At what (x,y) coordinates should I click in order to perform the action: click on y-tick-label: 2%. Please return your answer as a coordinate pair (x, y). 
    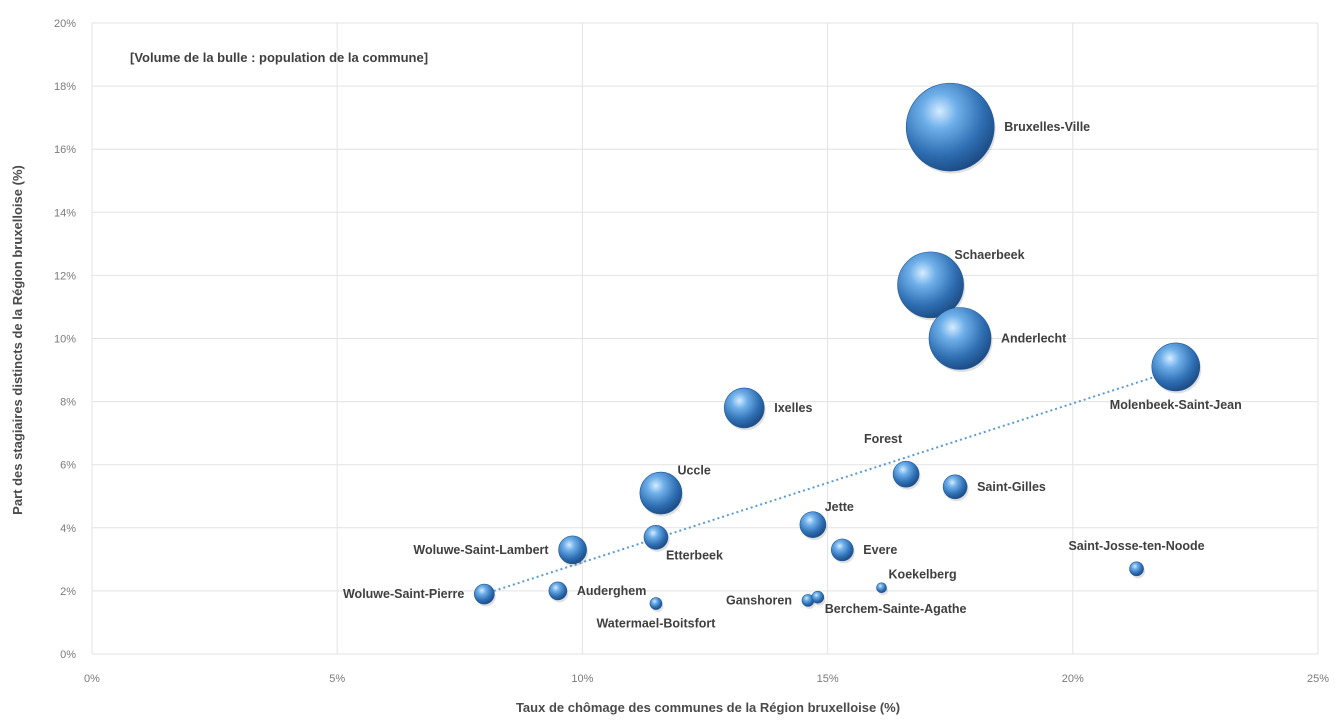
    Looking at the image, I should click on (68, 592).